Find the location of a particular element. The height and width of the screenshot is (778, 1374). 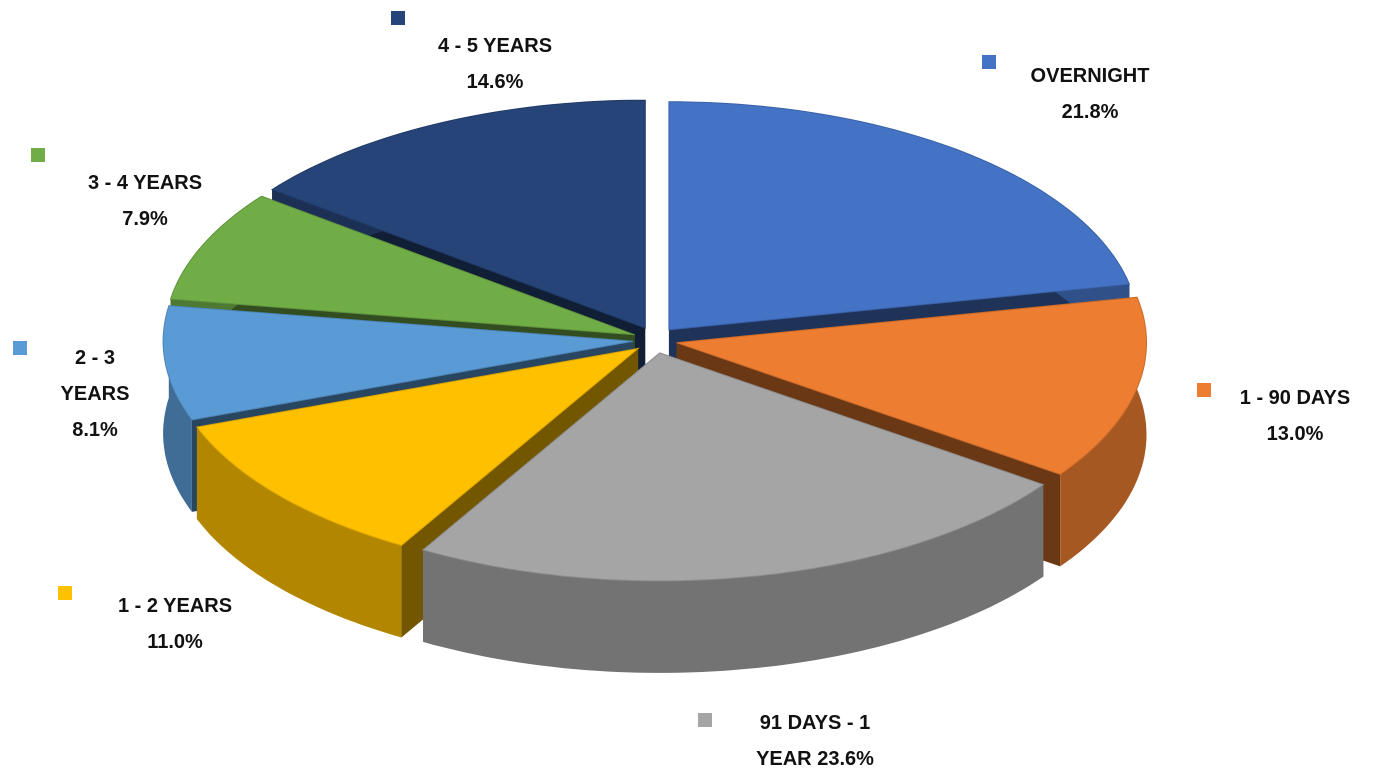

category-label: 4 - 5 YEARS is located at coordinates (495, 46).